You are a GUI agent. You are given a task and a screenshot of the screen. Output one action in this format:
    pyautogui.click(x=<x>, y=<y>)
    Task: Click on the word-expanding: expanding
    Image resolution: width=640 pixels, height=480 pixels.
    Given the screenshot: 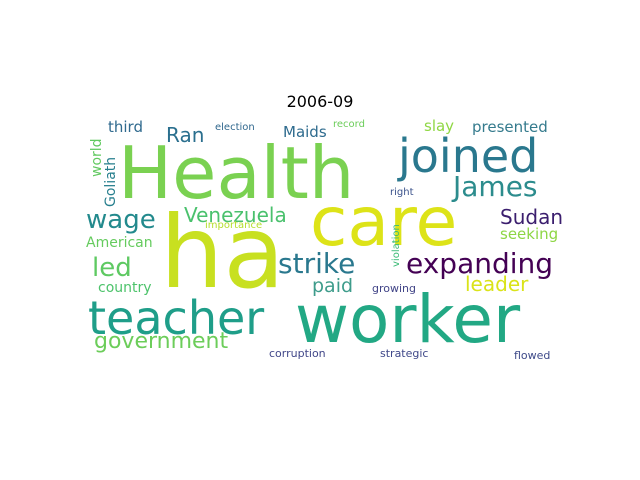 What is the action you would take?
    pyautogui.click(x=480, y=263)
    